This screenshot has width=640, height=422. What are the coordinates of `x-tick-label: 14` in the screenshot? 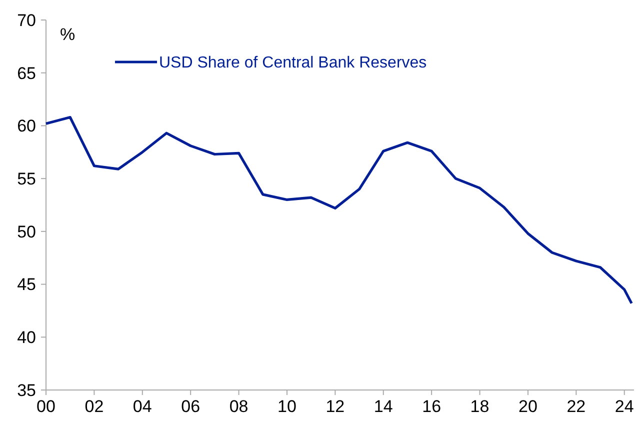 It's located at (383, 406).